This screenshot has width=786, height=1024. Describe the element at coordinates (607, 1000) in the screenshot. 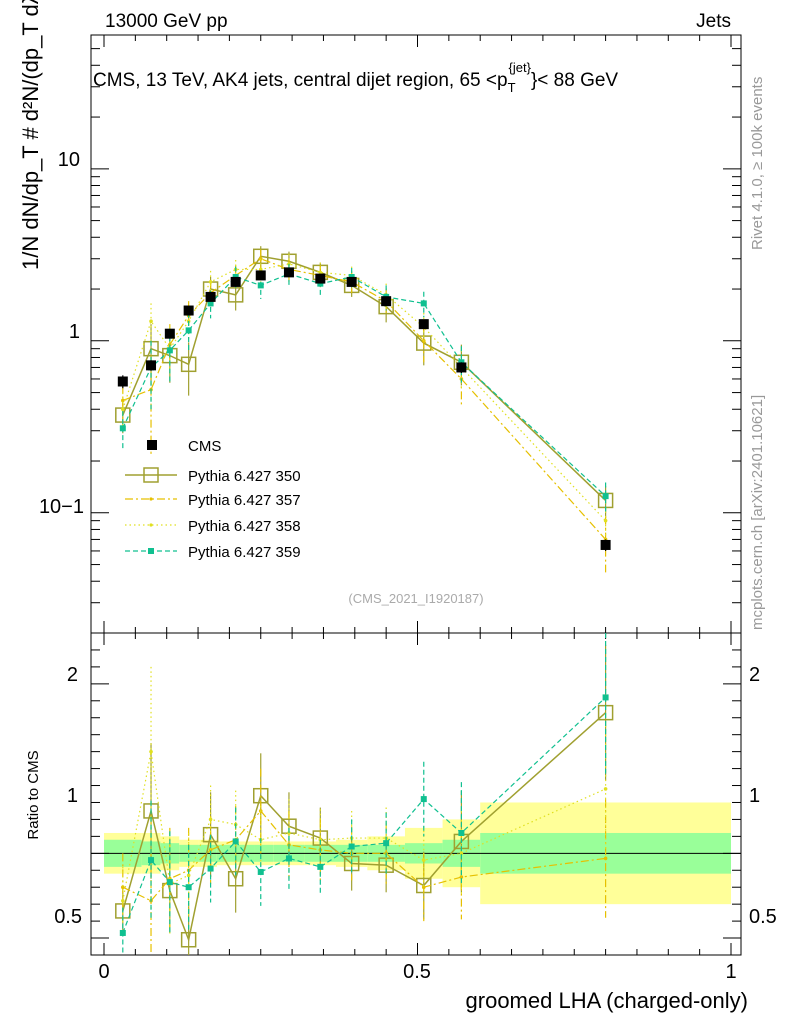

I see `x-axis-label: groomed LHA (charged-only)` at that location.